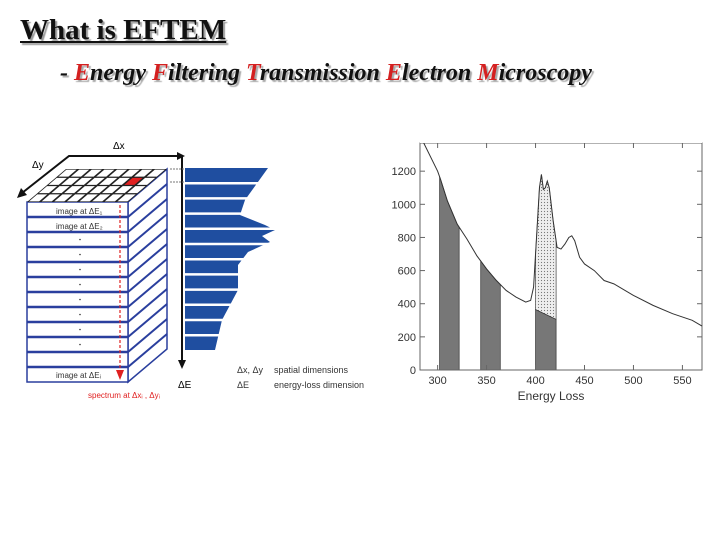 The image size is (720, 540). What do you see at coordinates (407, 238) in the screenshot?
I see `y-tick-label: 800` at bounding box center [407, 238].